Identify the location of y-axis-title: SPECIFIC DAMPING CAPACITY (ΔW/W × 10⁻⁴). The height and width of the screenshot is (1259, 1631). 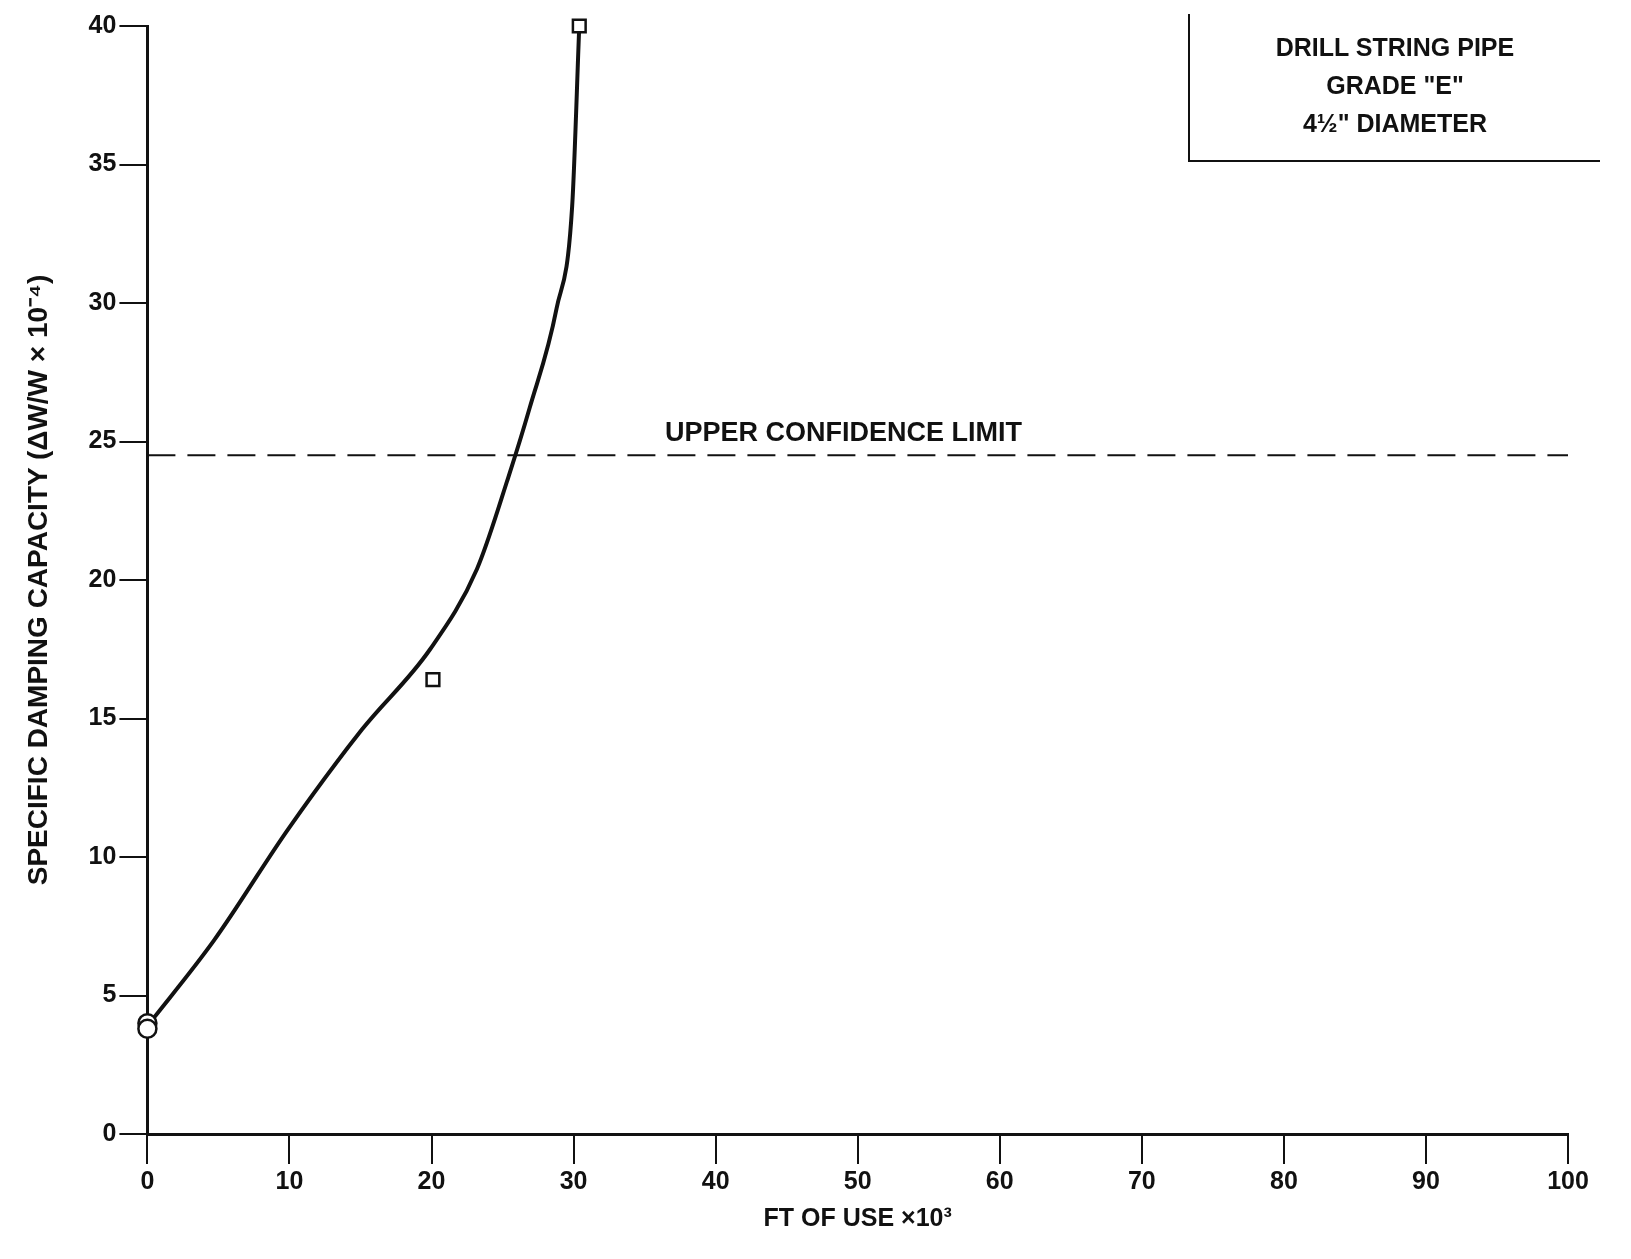
(37, 580).